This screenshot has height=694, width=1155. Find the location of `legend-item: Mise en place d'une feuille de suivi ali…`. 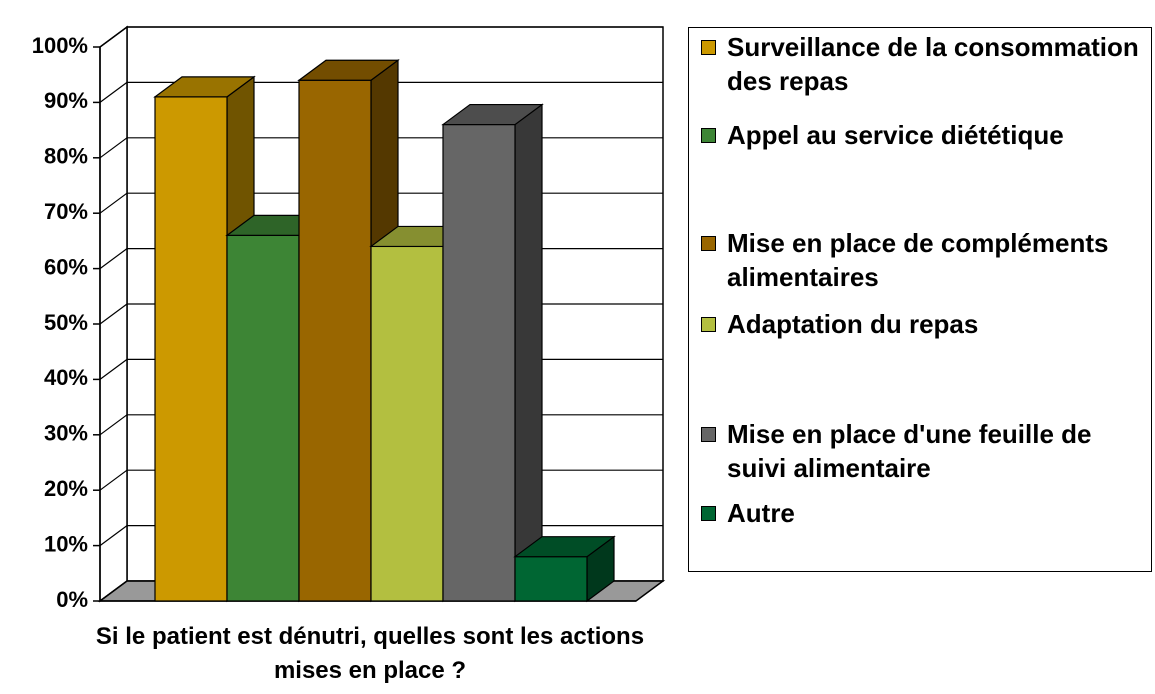

legend-item: Mise en place d'une feuille de suivi ali… is located at coordinates (926, 451).